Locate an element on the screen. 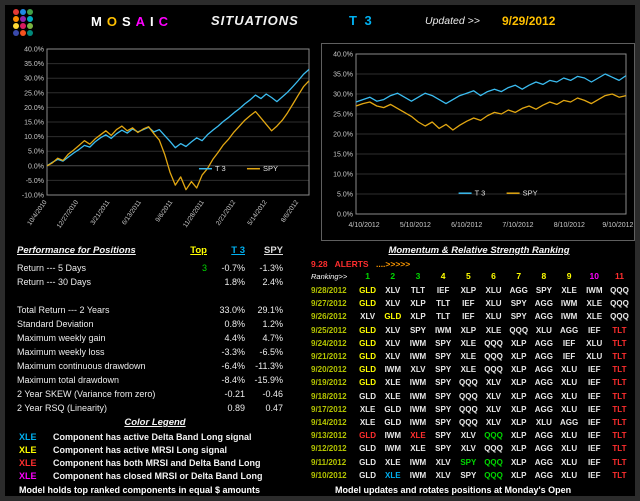  brand-letter: C is located at coordinates (166, 21).